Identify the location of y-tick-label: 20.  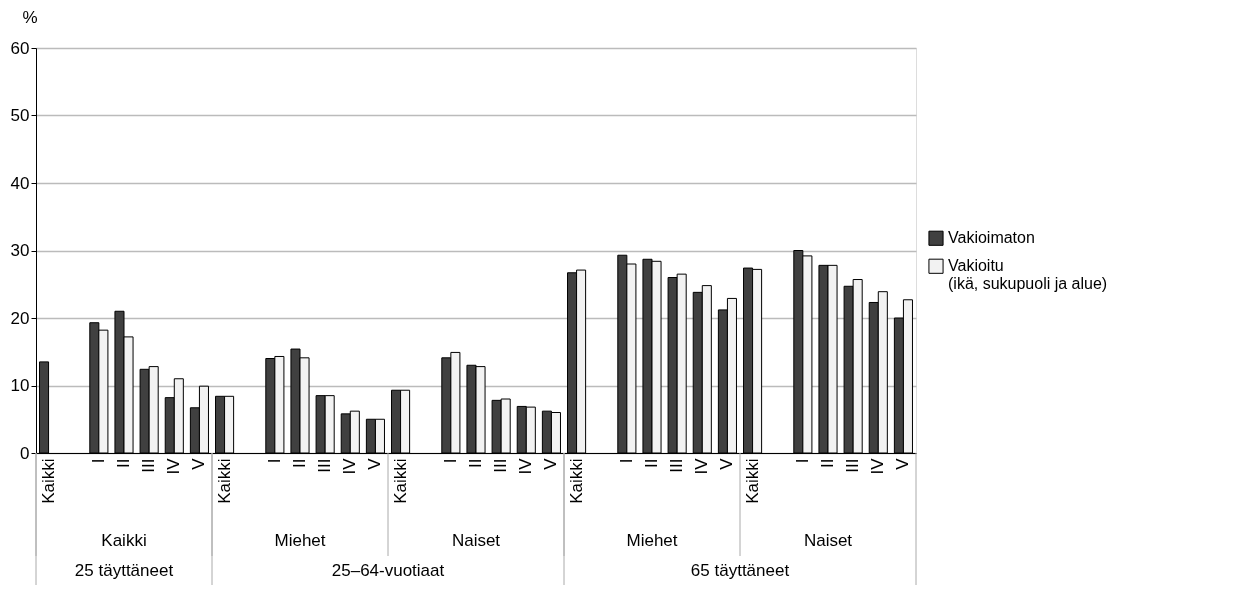
(20, 318).